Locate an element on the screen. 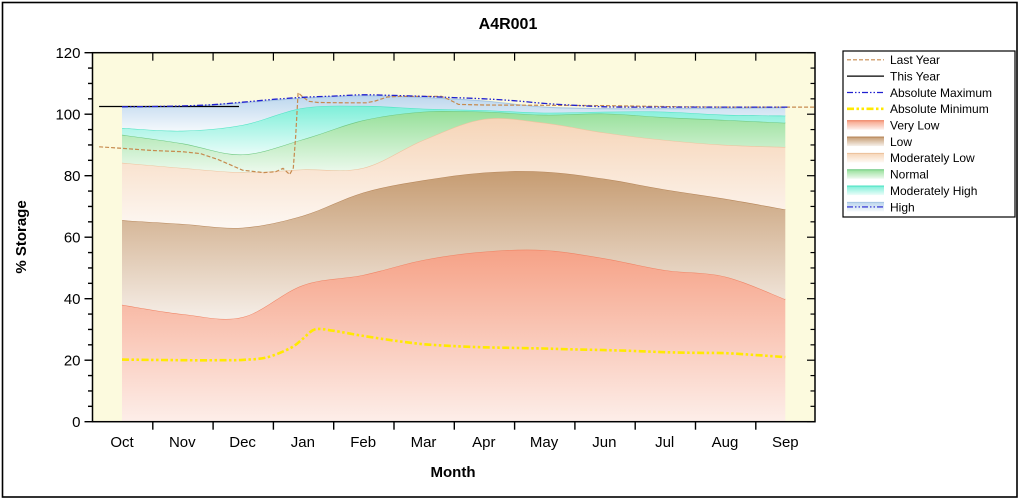 The image size is (1020, 500). line-absolute-minimum is located at coordinates (453, 344).